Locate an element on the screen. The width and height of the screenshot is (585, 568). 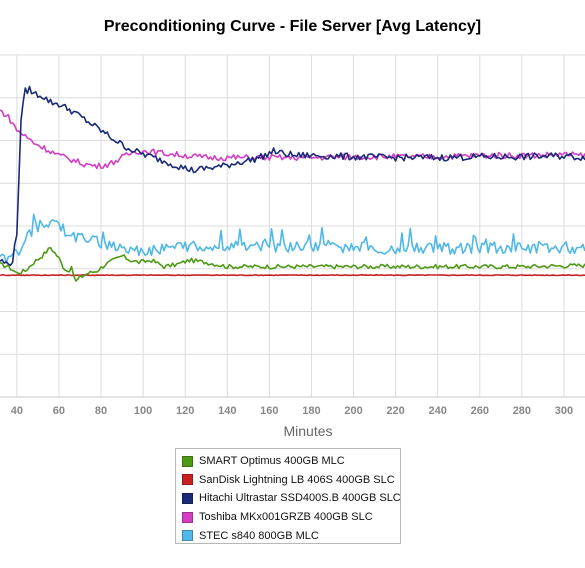
legend-item-4: STEC s840 800GB MLC is located at coordinates (288, 535).